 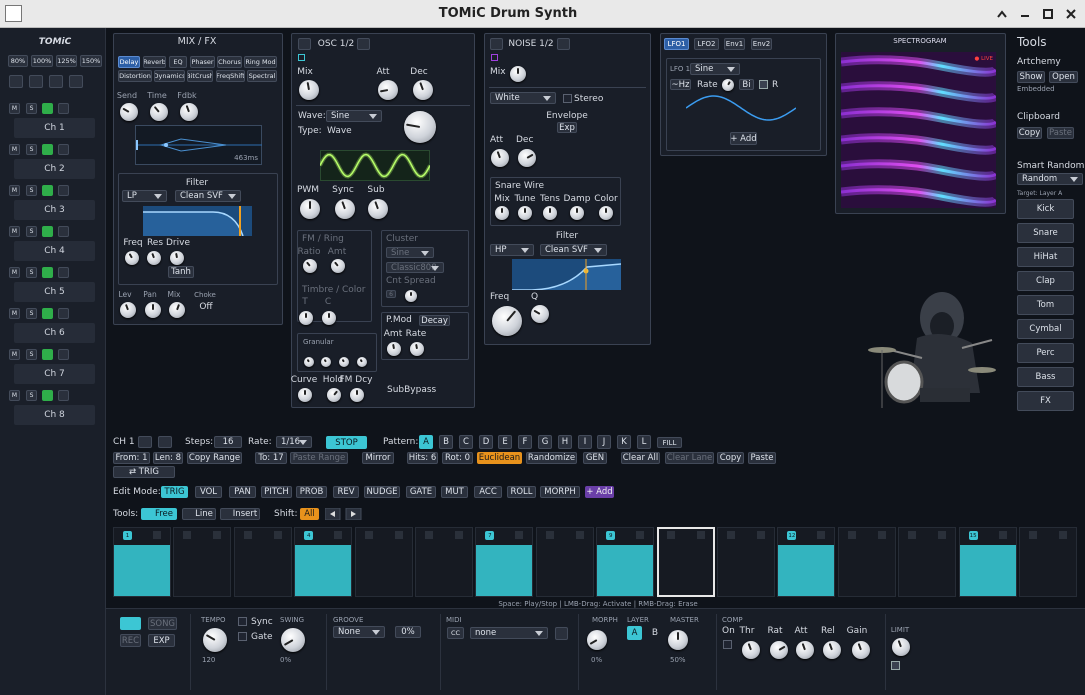 I want to click on button: Phaser, so click(x=202, y=62).